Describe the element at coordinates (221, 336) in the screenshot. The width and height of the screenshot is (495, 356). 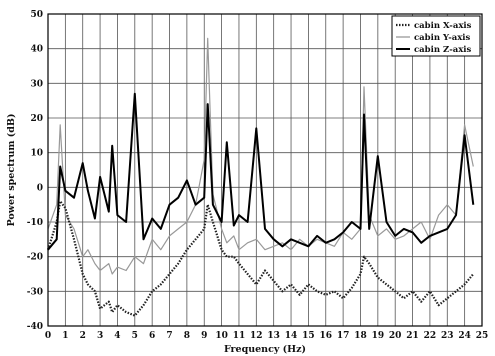
I see `x-tick-label: 10` at that location.